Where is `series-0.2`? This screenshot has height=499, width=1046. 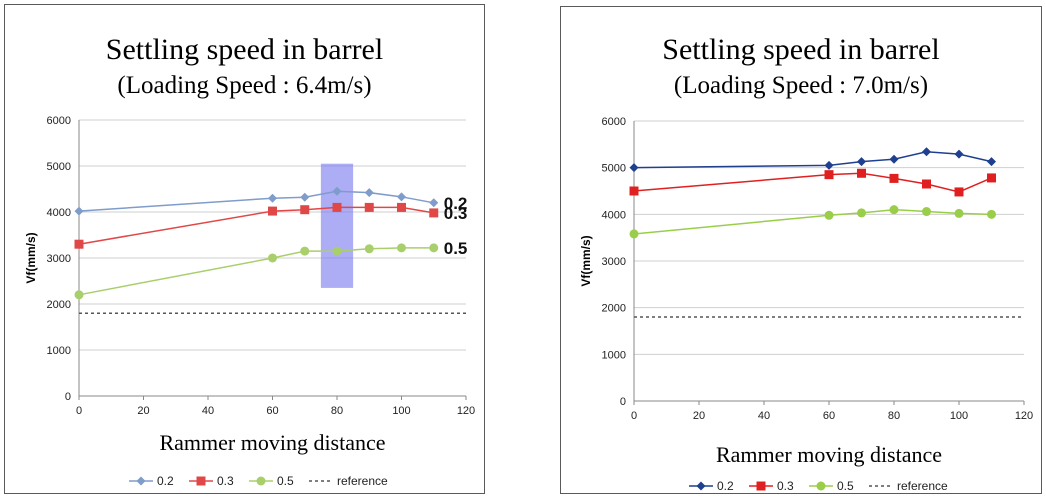 series-0.2 is located at coordinates (256, 201).